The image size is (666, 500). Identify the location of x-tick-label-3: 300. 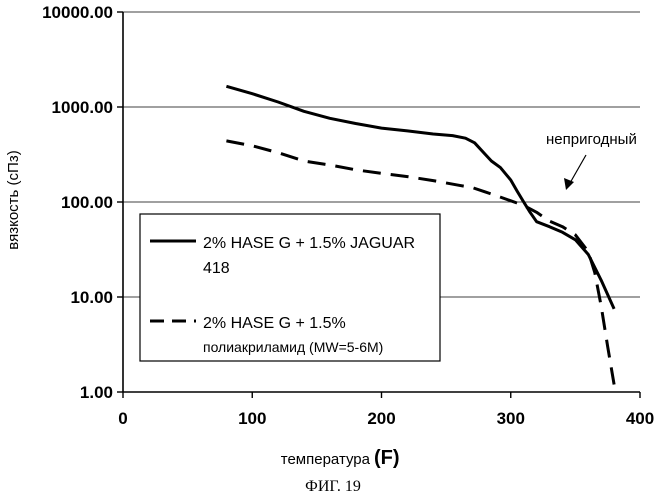
(511, 418).